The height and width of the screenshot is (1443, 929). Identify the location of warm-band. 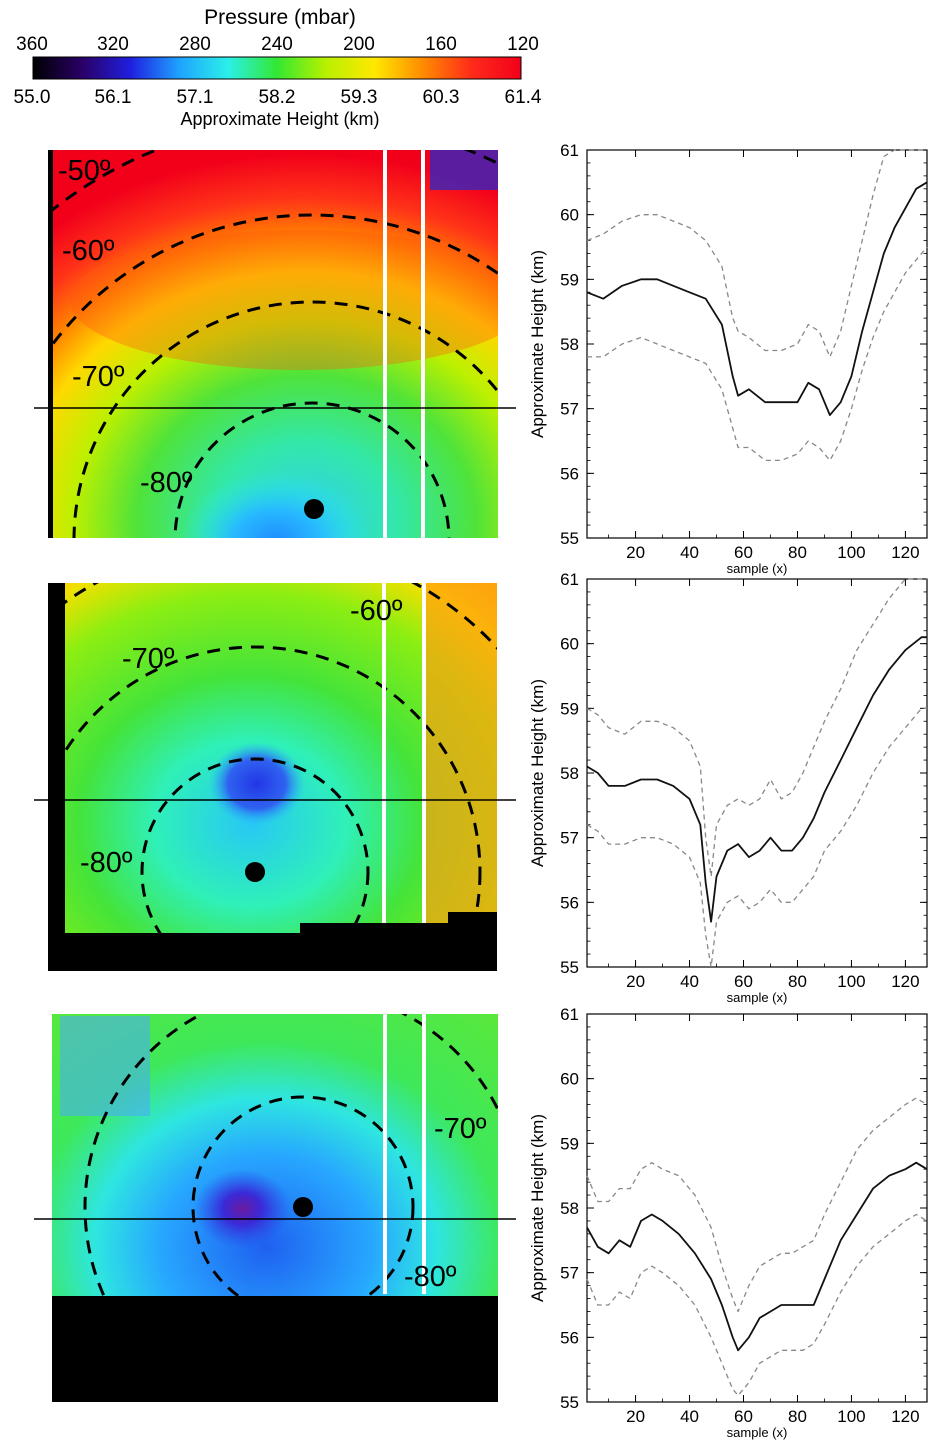
(284, 300).